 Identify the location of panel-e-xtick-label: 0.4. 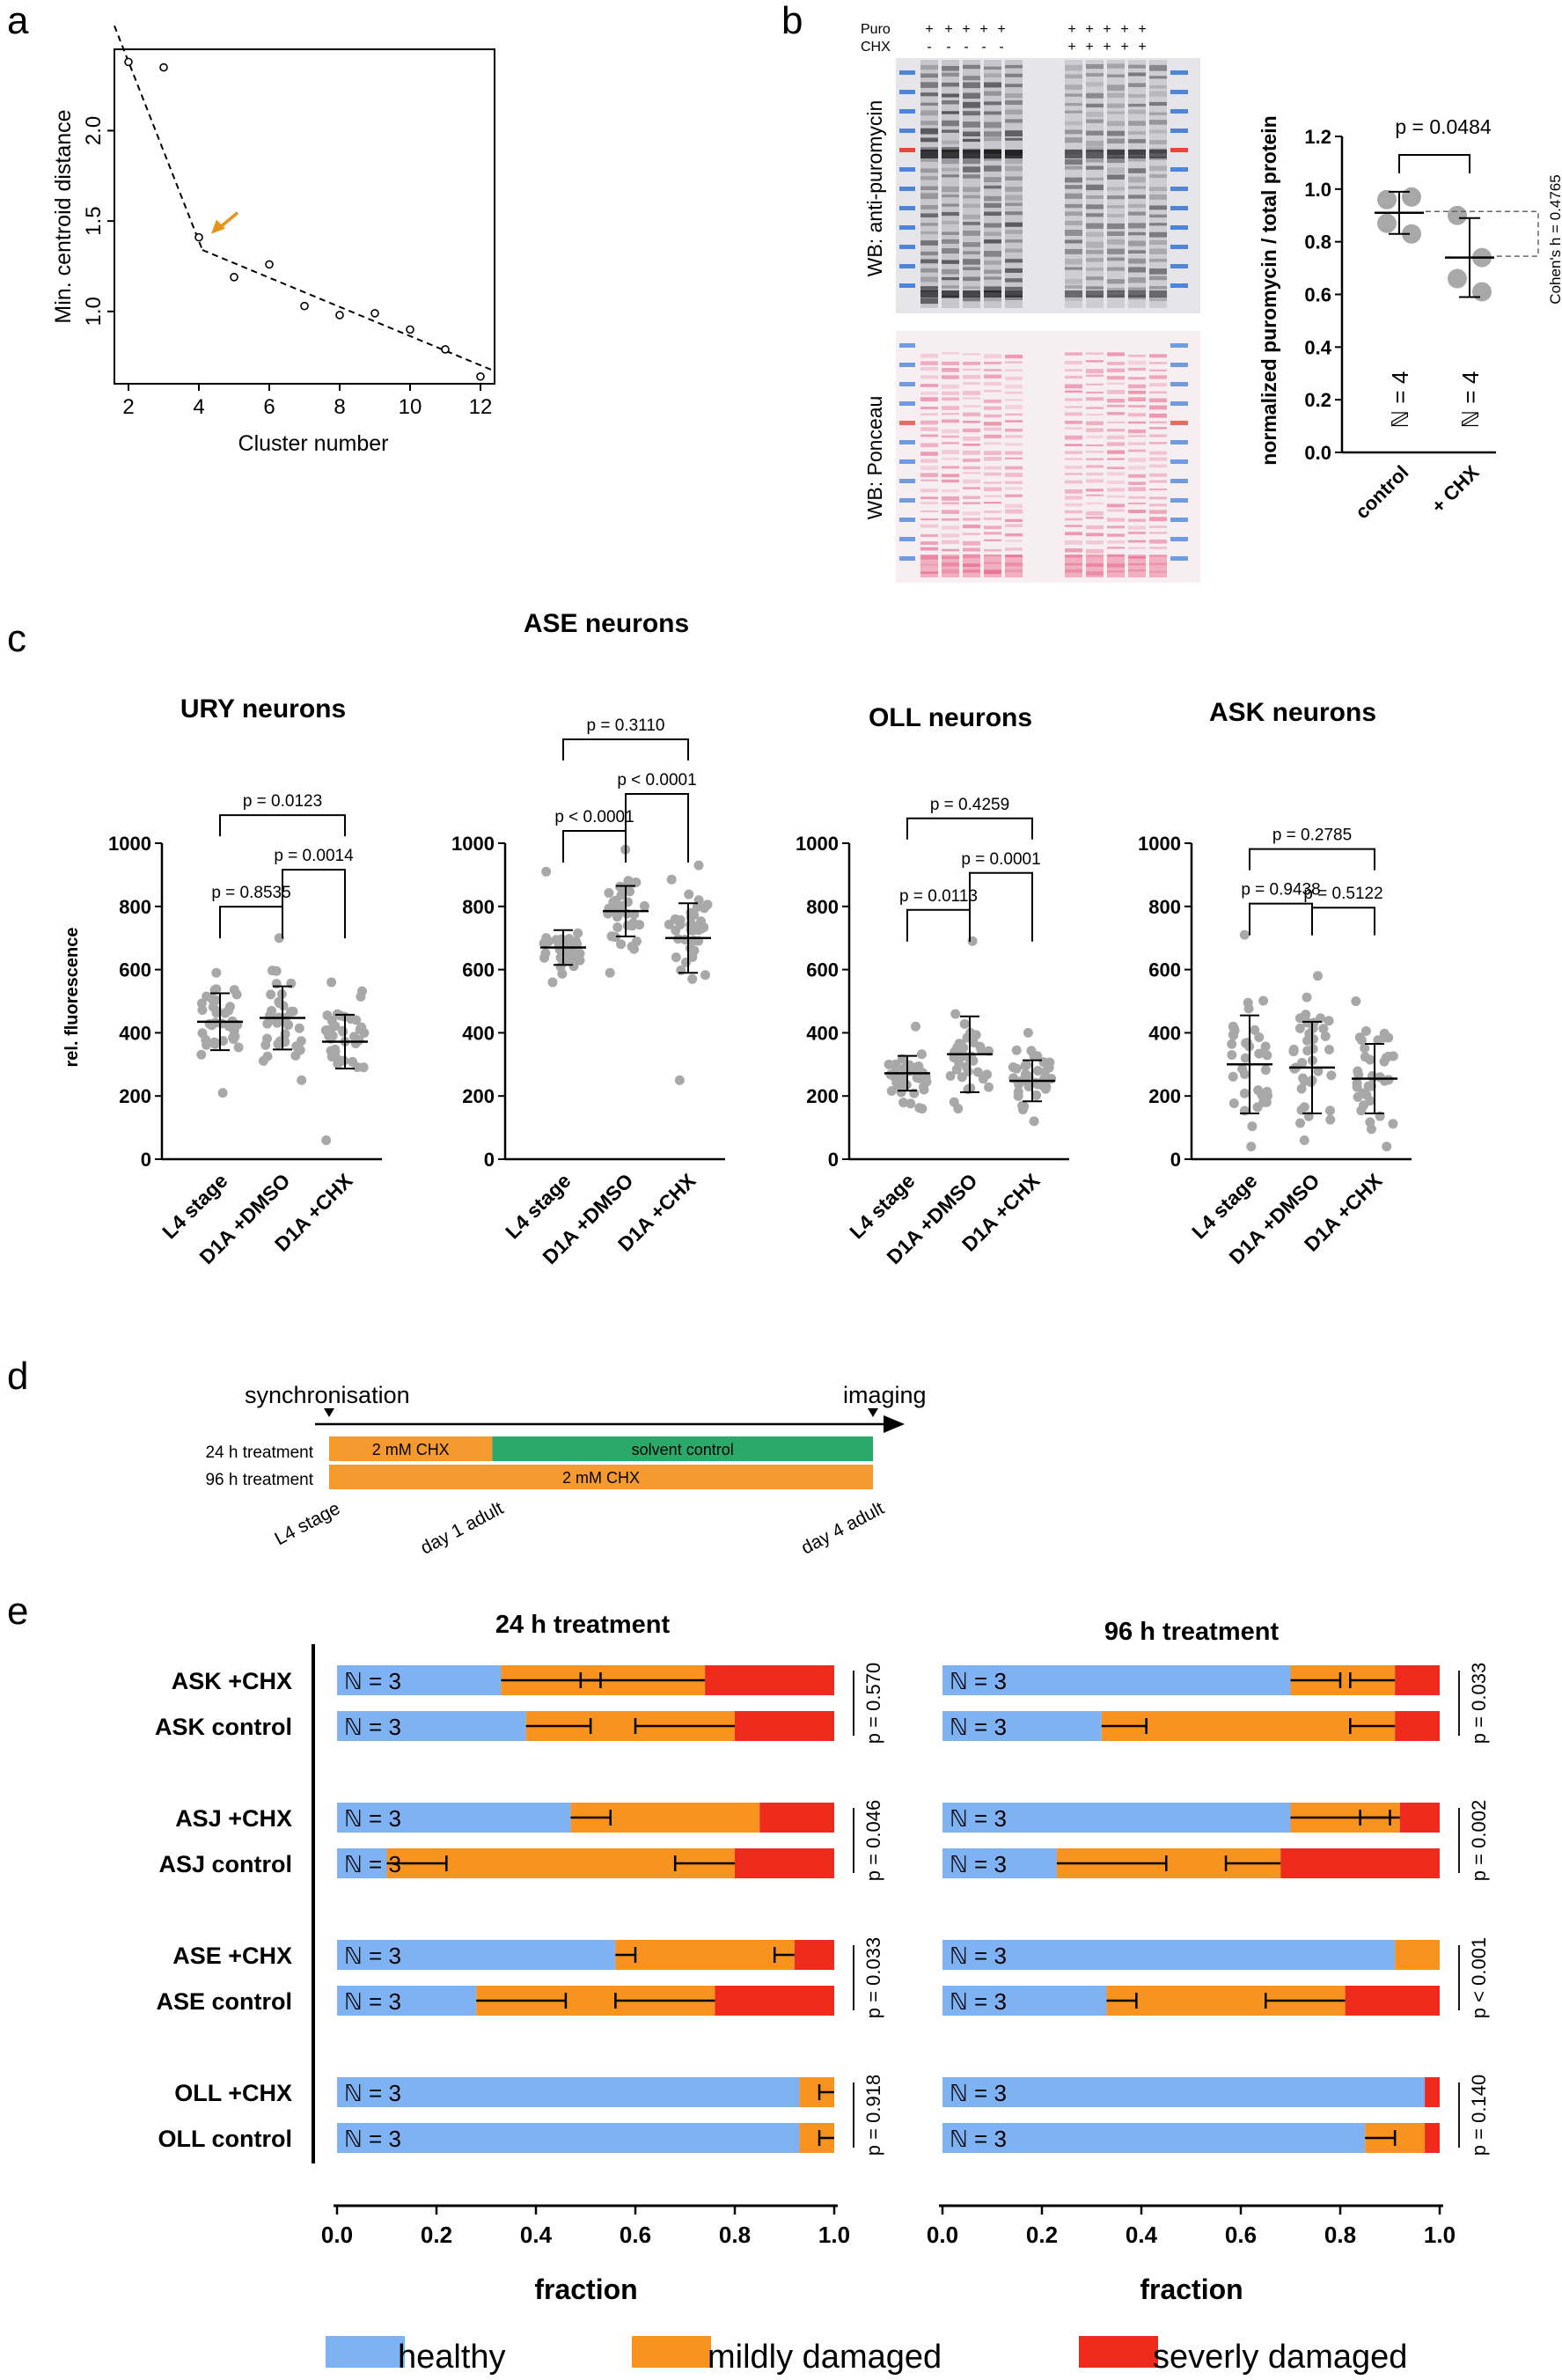
(1142, 2235).